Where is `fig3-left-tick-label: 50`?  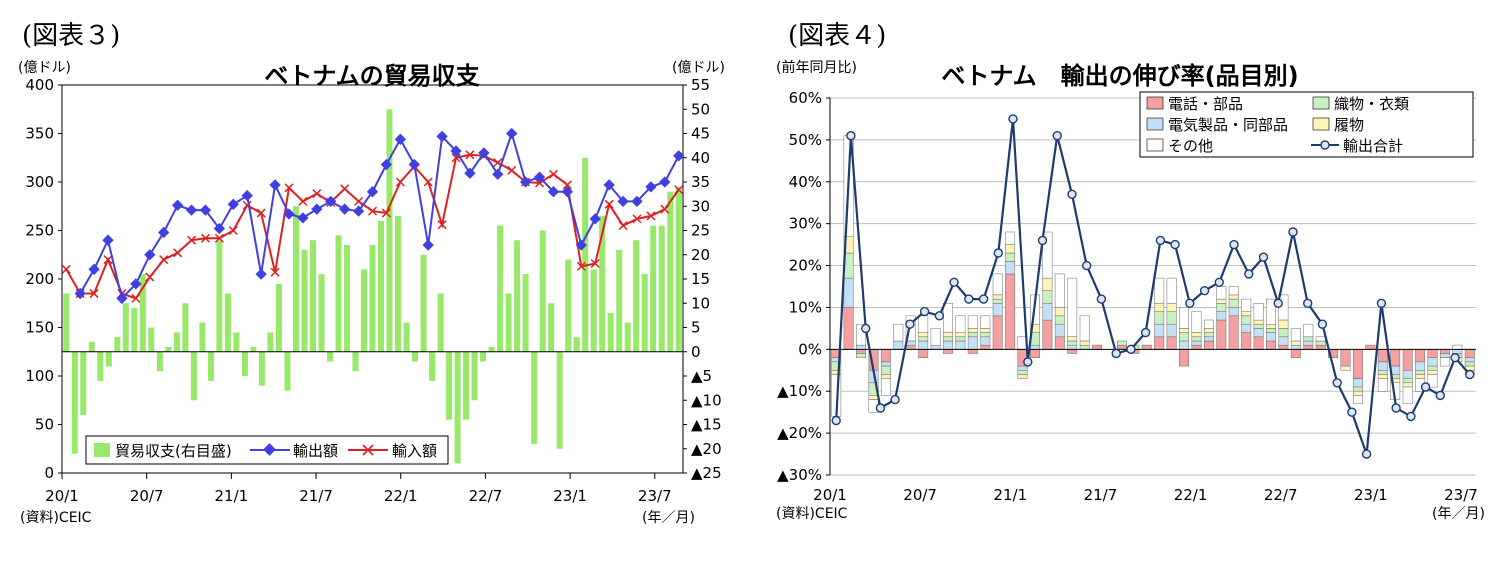 fig3-left-tick-label: 50 is located at coordinates (44, 425).